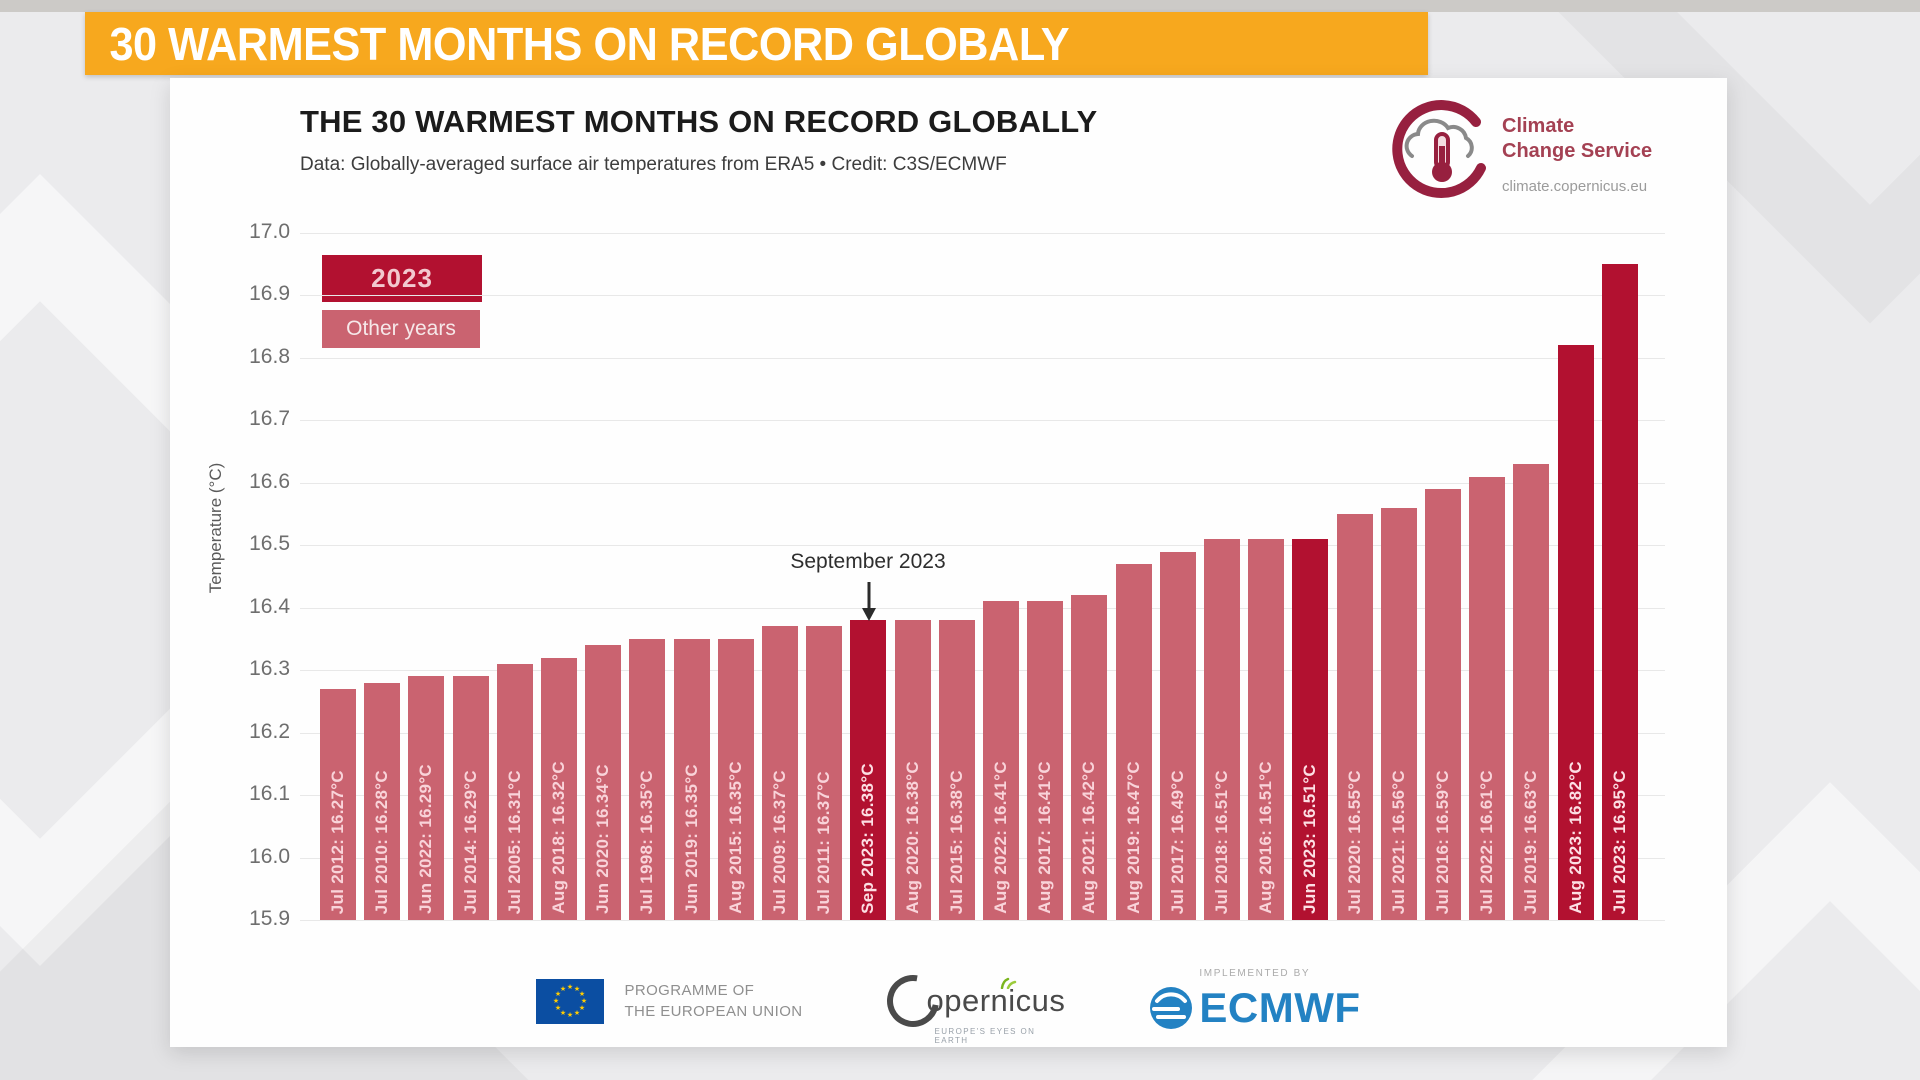  I want to click on bar-jun-2020: Jun 2020: 16.34°C, so click(603, 782).